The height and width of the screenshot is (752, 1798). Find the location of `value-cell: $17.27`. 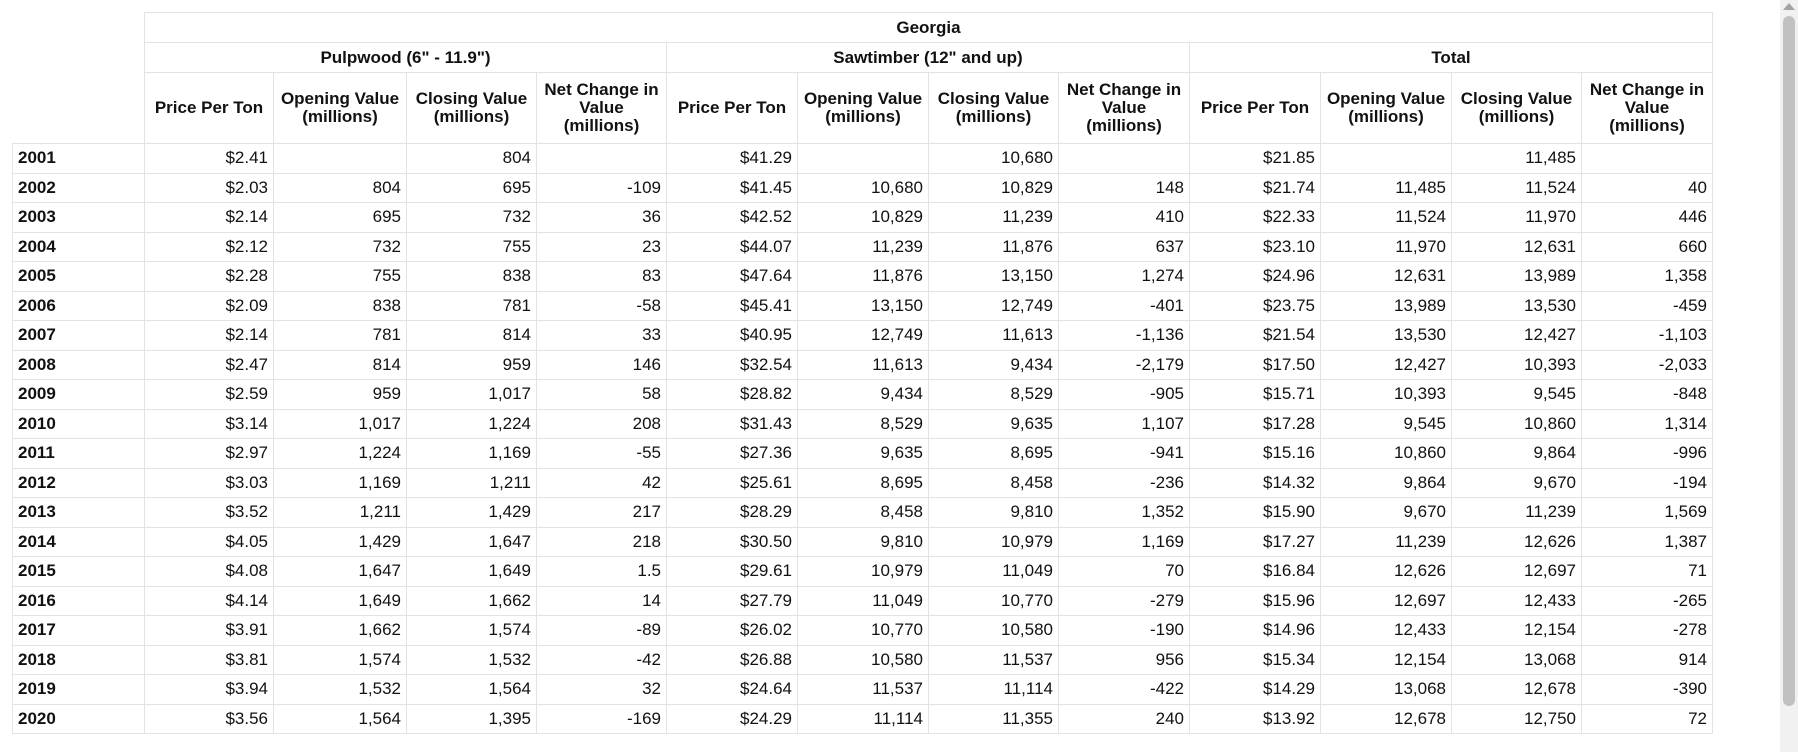

value-cell: $17.27 is located at coordinates (1255, 541).